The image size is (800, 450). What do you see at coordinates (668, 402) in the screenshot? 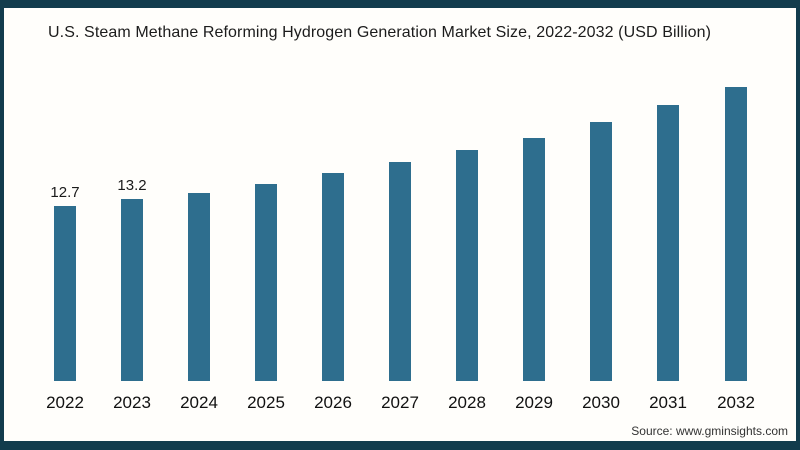
I see `x-axis-label-2031: 2031` at bounding box center [668, 402].